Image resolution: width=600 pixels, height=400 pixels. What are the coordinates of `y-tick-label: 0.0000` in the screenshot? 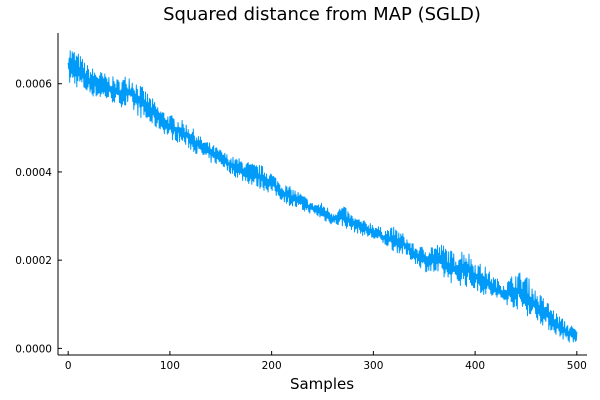 It's located at (33, 349).